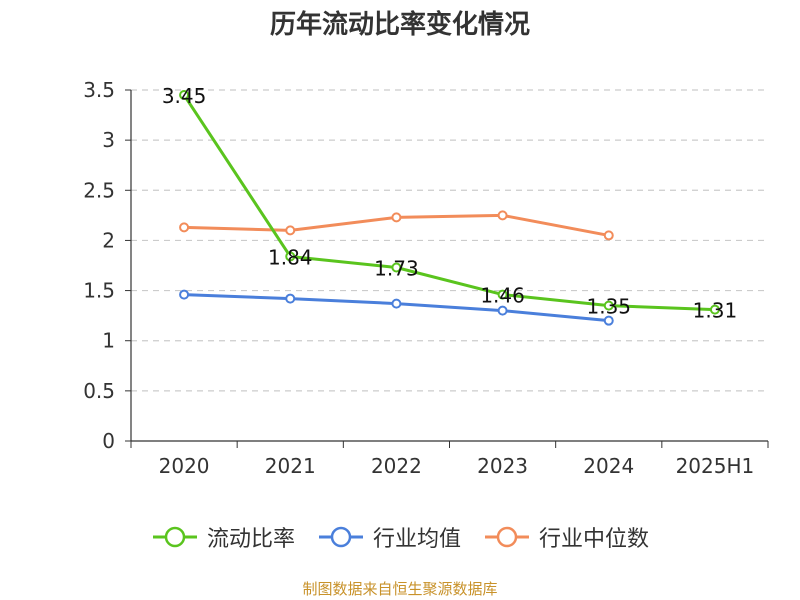  Describe the element at coordinates (99, 291) in the screenshot. I see `y-tick-label: 1.5` at that location.